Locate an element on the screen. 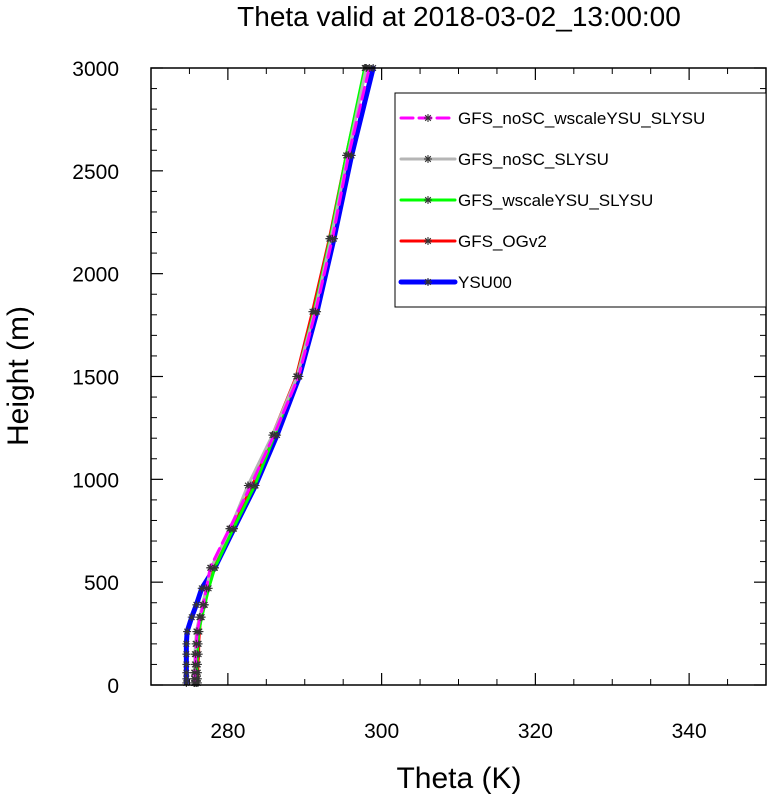 The image size is (783, 796). y-tick-label: 3000 is located at coordinates (95, 69).